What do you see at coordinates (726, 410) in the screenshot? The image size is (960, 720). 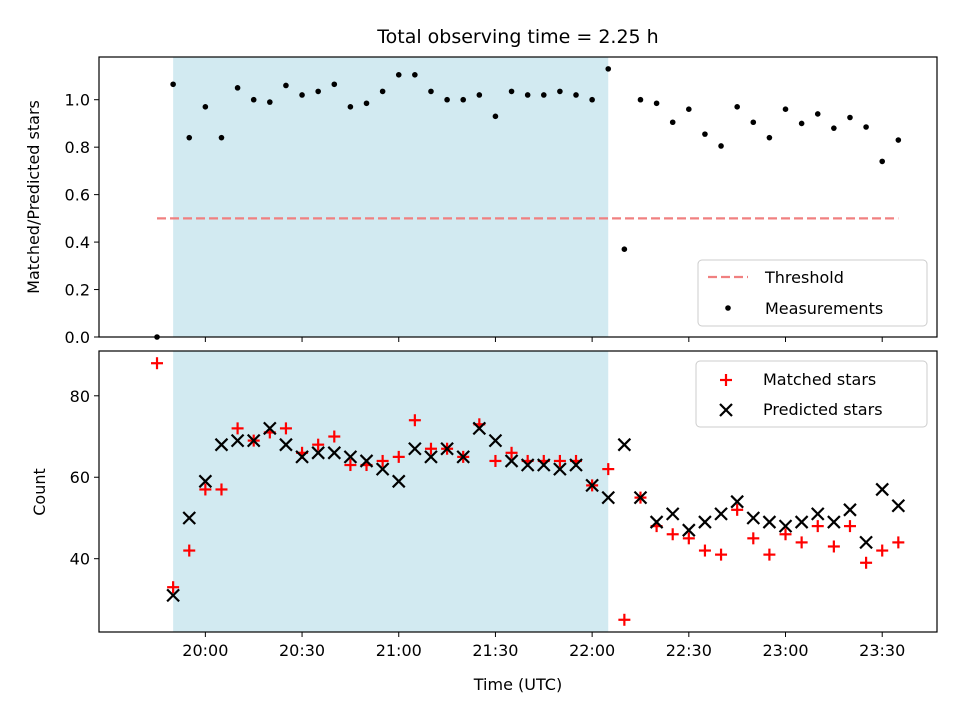 I see `legend-predicted-swatch` at bounding box center [726, 410].